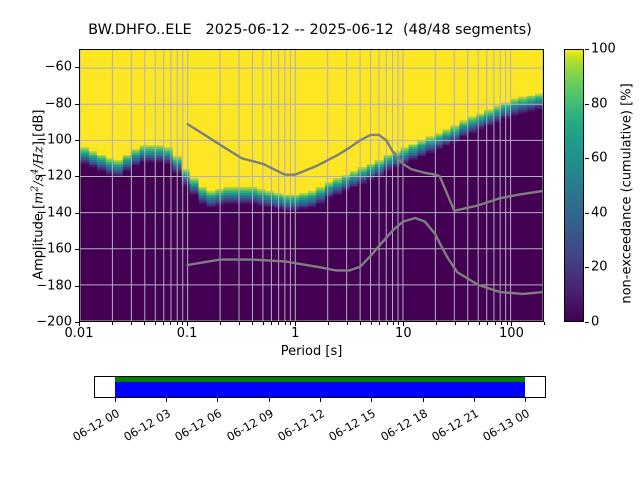 The height and width of the screenshot is (480, 640). What do you see at coordinates (39, 157) in the screenshot?
I see `y-axis-label-unit-hz: /Hz` at bounding box center [39, 157].